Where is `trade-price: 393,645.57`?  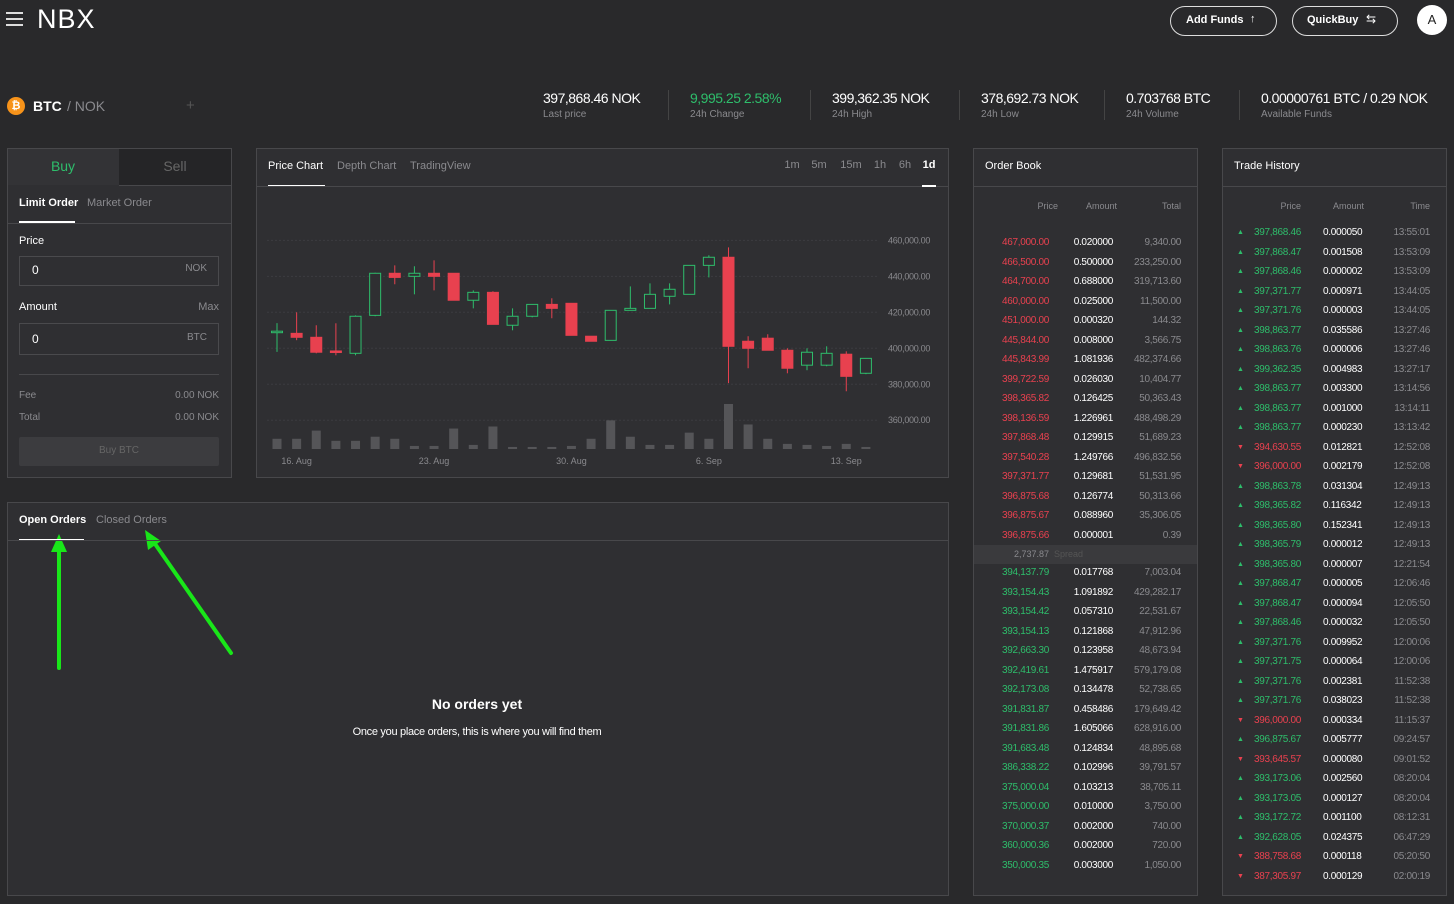 trade-price: 393,645.57 is located at coordinates (1278, 759).